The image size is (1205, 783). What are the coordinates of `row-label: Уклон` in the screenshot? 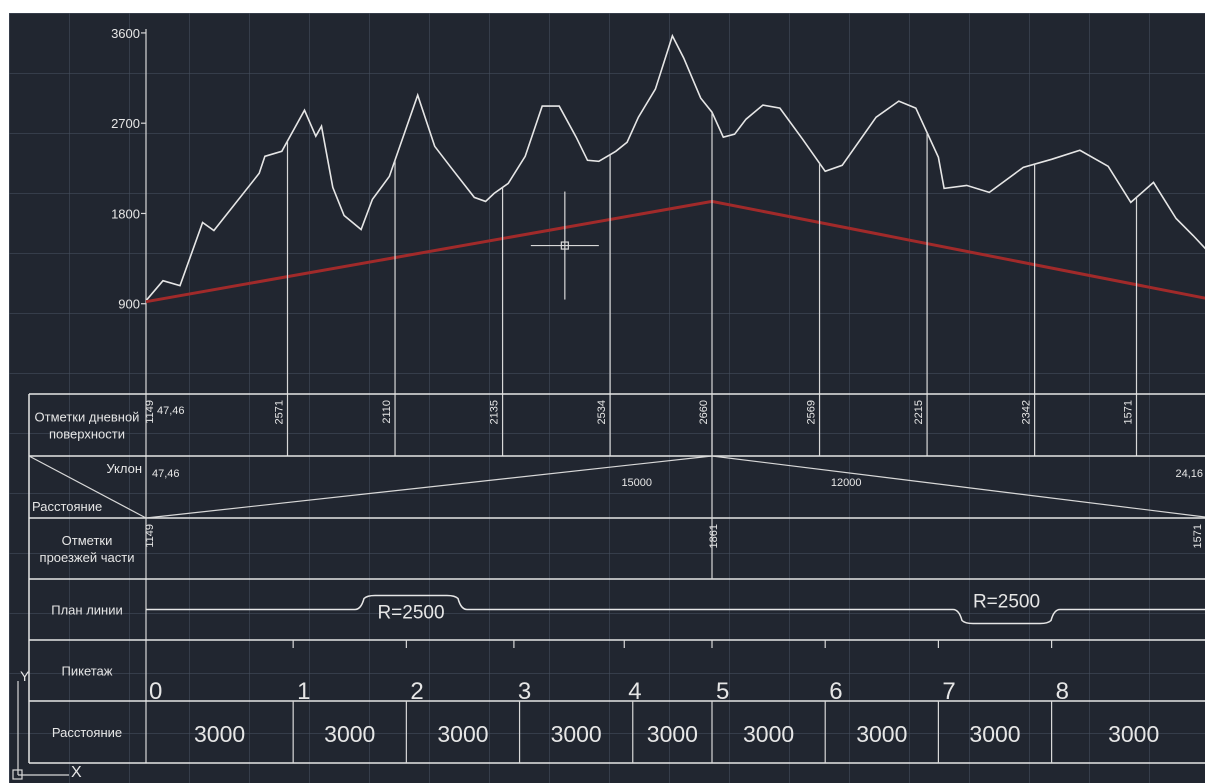 It's located at (124, 468).